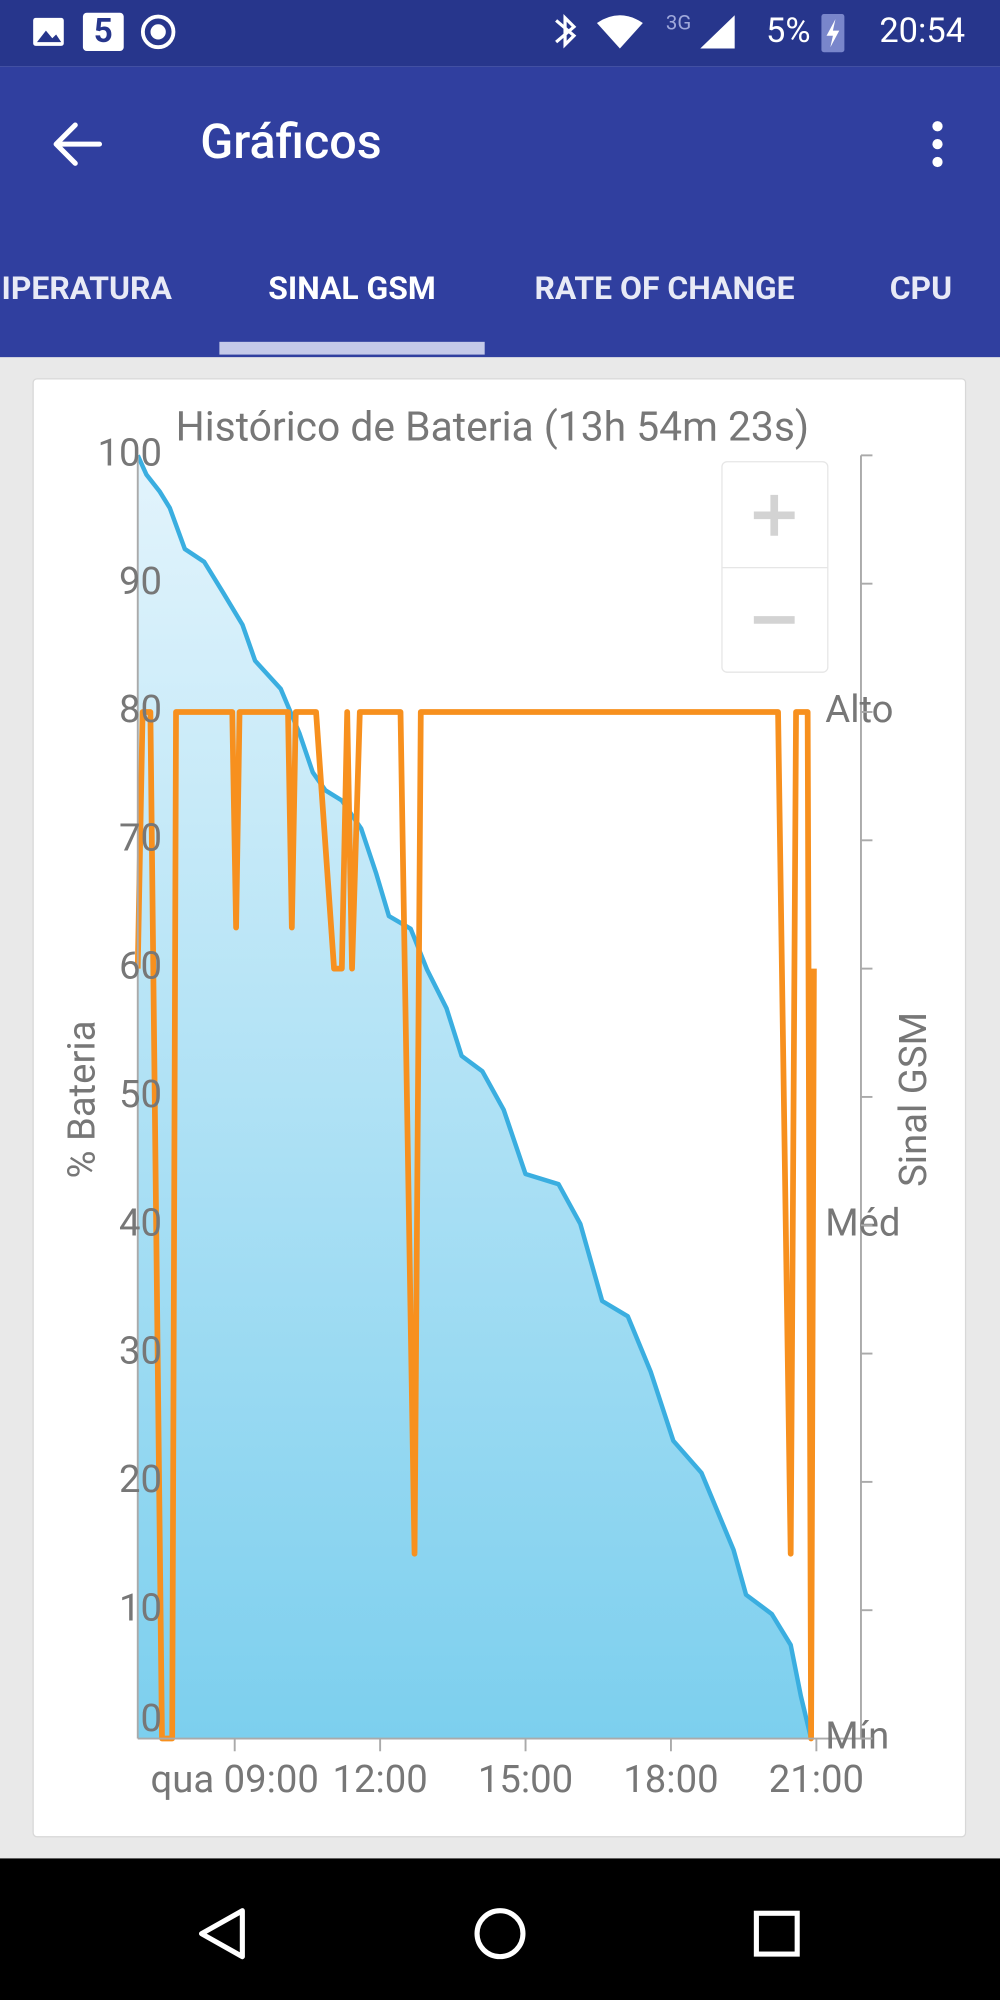  I want to click on x-tick-label: 15:00, so click(525, 1780).